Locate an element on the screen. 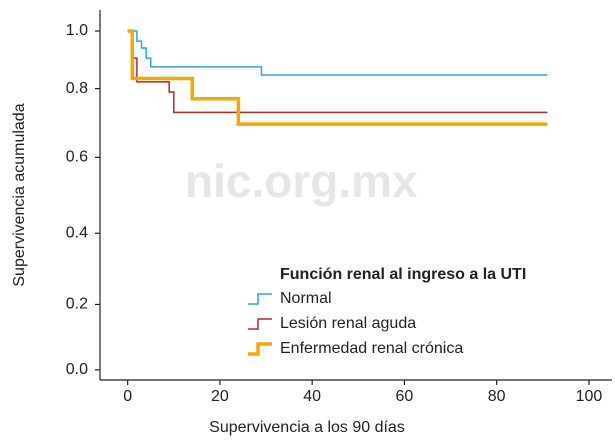  x-tick-label: 80 is located at coordinates (497, 396).